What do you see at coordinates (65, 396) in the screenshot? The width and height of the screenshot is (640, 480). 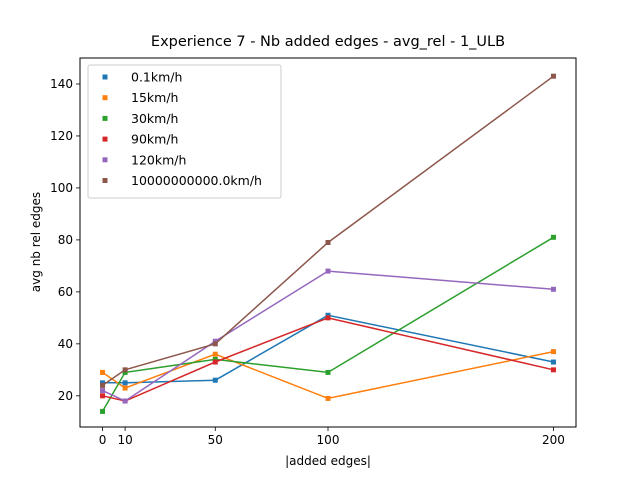 I see `y-tick-label: 20` at bounding box center [65, 396].